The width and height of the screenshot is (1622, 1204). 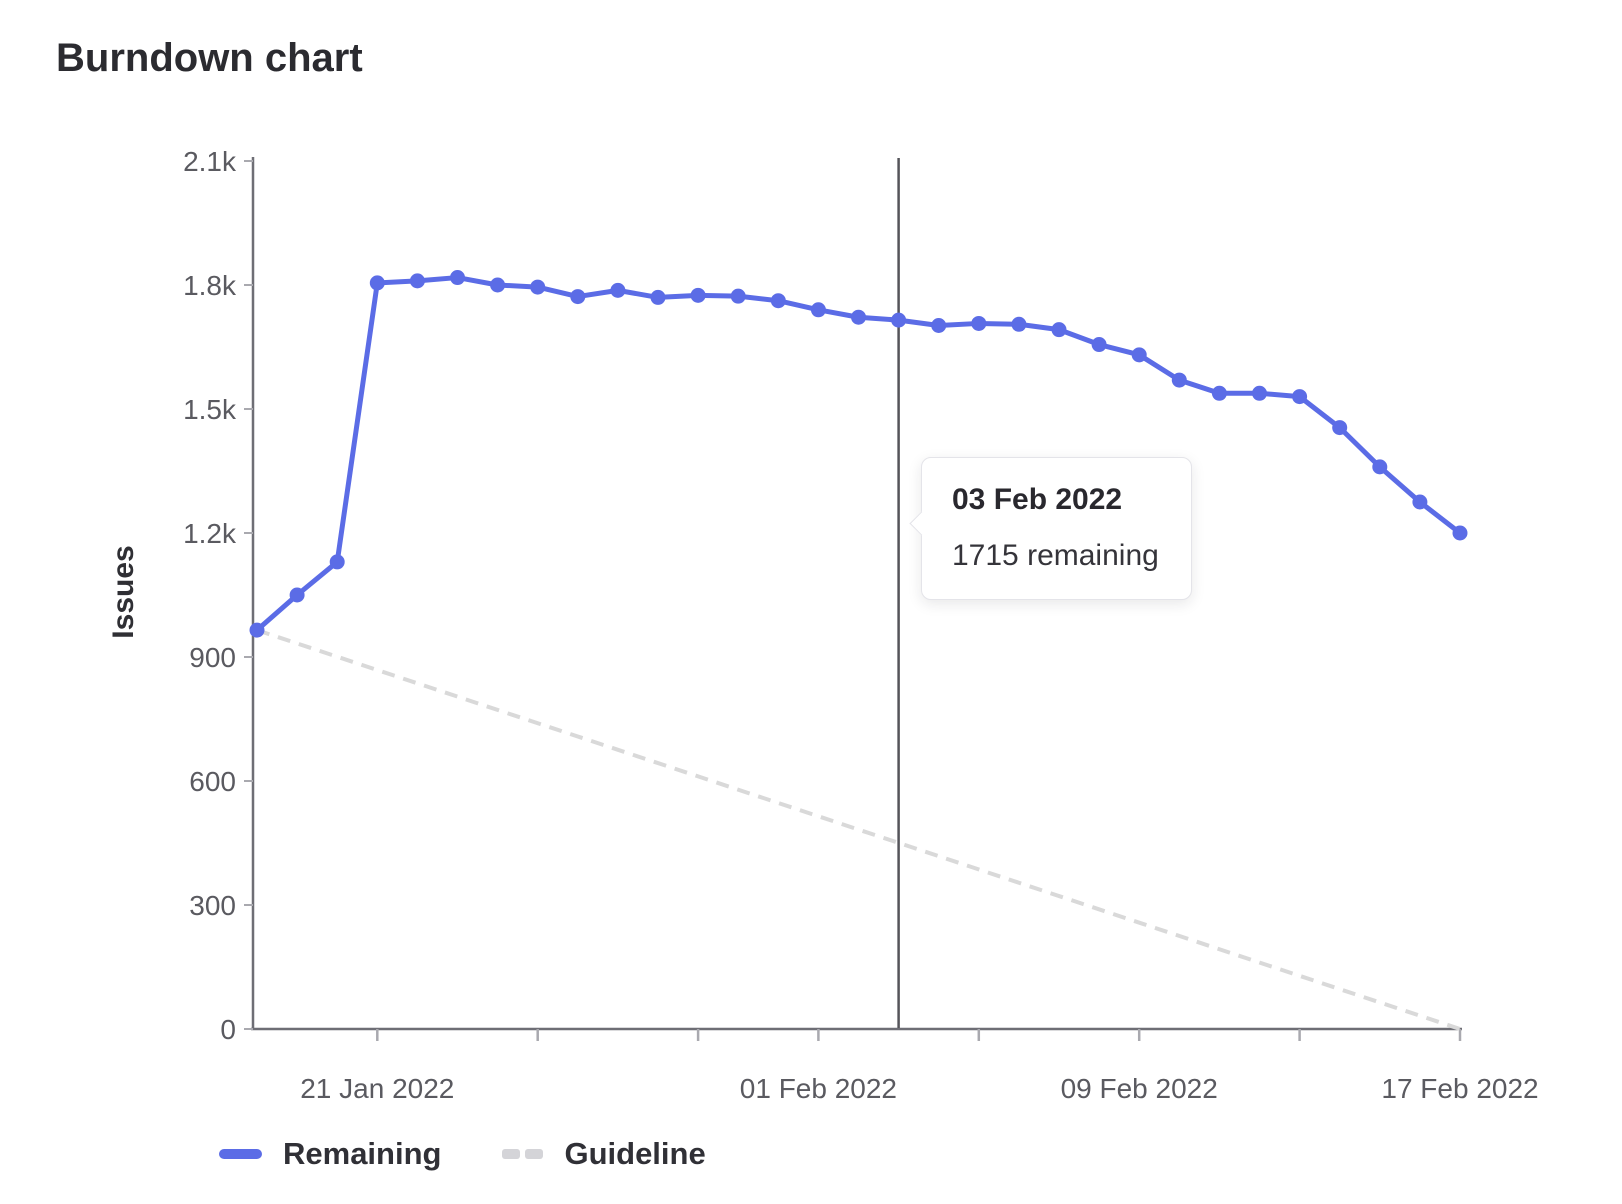 I want to click on guideline-dash-swatch-icon, so click(x=523, y=1154).